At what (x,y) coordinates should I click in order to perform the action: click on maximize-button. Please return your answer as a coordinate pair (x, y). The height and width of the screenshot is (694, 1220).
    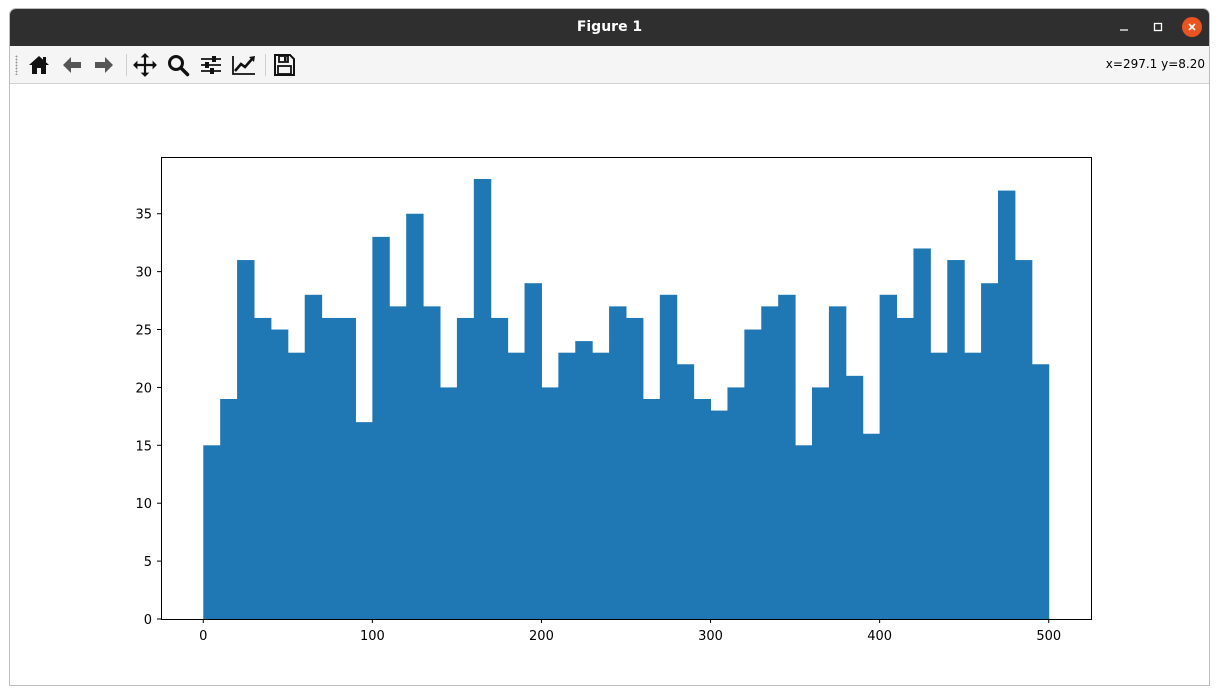
    Looking at the image, I should click on (1158, 27).